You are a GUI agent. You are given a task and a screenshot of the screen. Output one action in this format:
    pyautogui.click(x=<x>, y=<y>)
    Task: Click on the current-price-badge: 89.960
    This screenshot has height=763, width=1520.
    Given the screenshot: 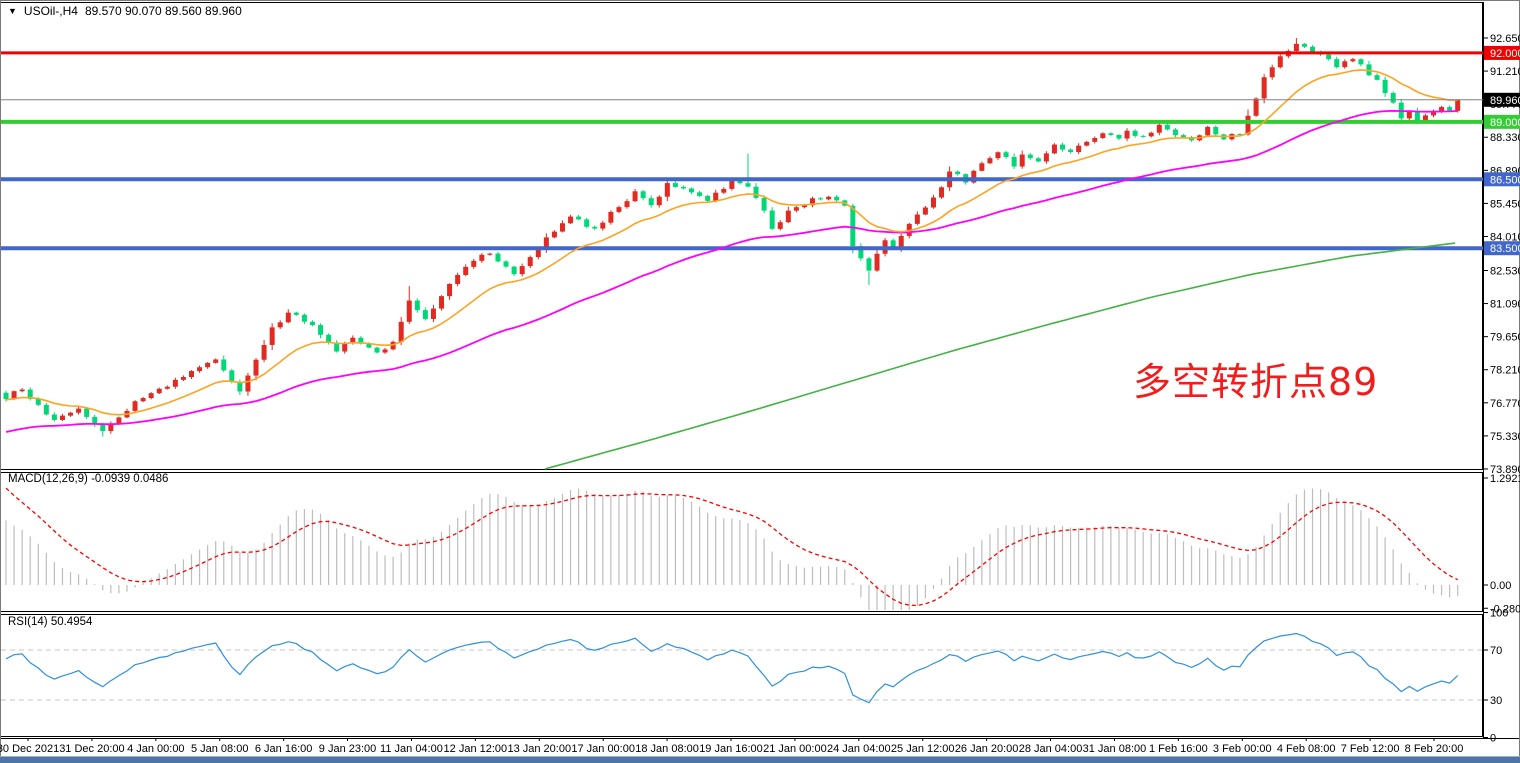 What is the action you would take?
    pyautogui.click(x=1502, y=99)
    